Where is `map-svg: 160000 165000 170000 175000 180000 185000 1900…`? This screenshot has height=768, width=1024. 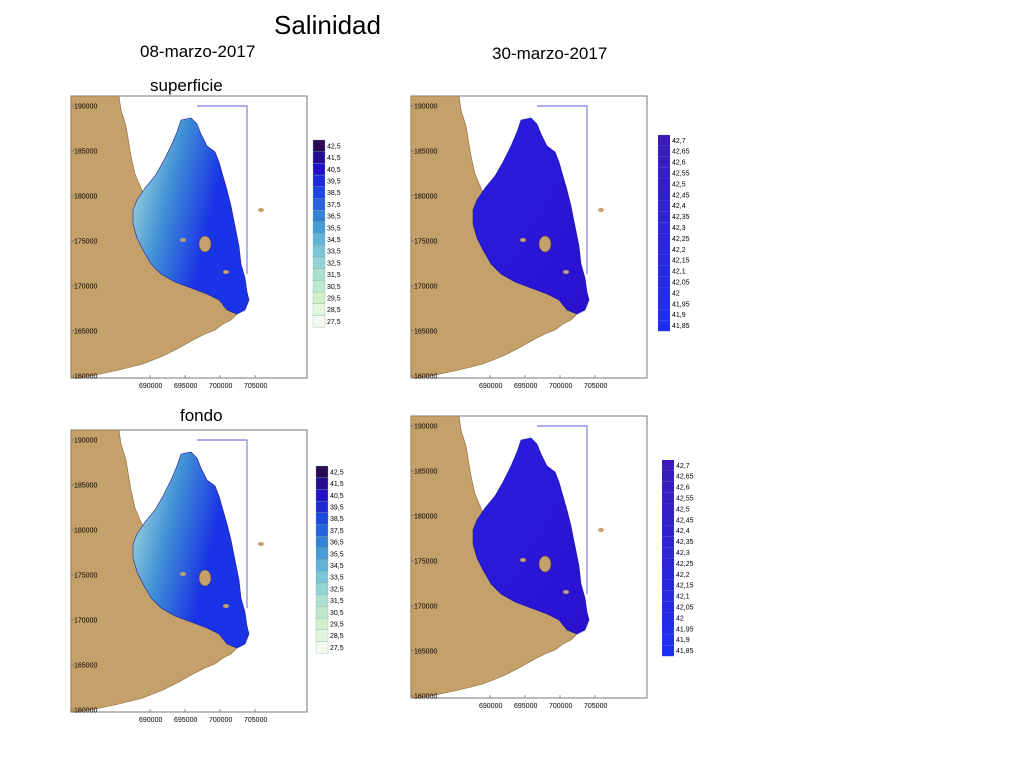
map-svg: 160000 165000 170000 175000 180000 185000 1900… is located at coordinates (529, 242).